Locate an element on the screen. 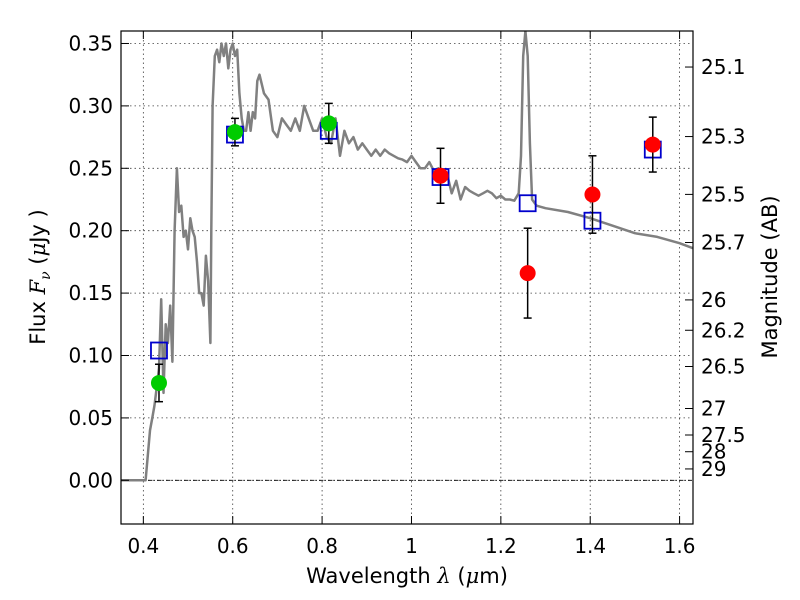 The height and width of the screenshot is (600, 800). mag-tick-label: 27.5 is located at coordinates (723, 435).